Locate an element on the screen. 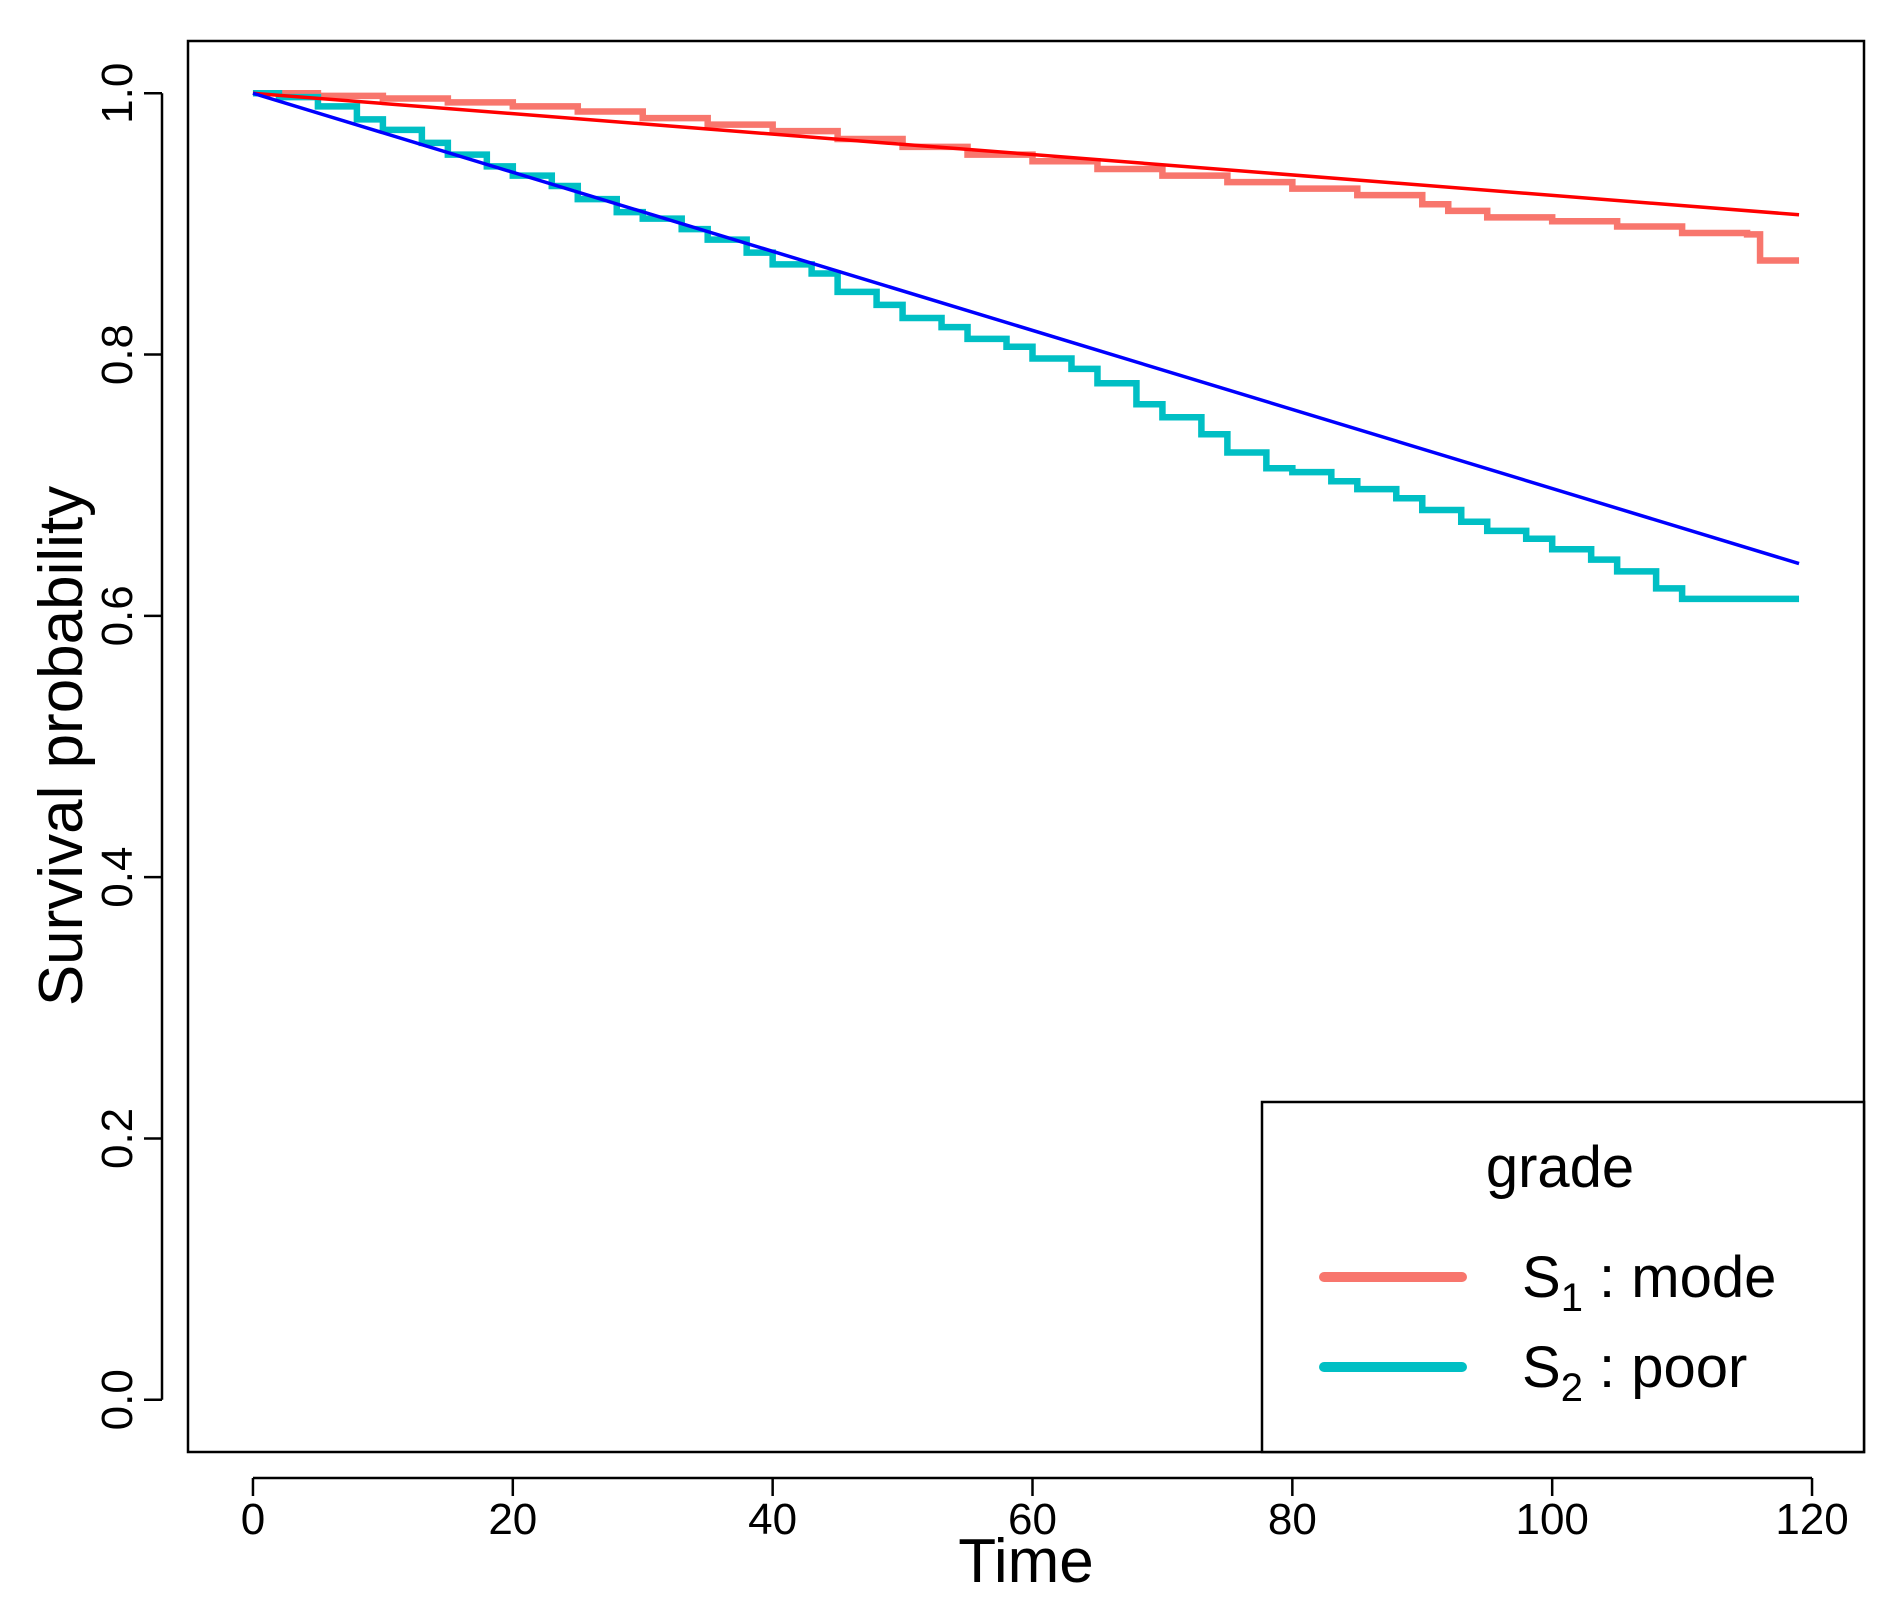  x-tick-label: 100 is located at coordinates (1551, 1519).